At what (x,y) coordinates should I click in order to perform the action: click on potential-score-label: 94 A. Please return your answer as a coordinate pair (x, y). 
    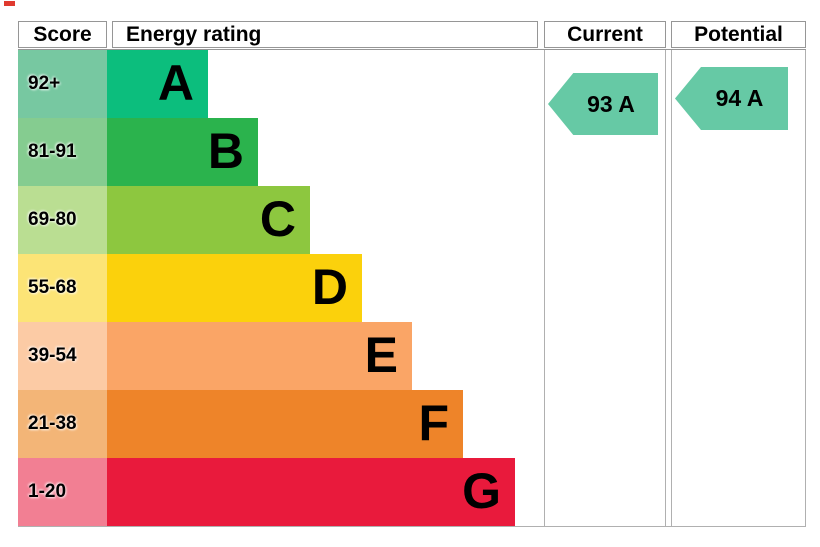
    Looking at the image, I should click on (739, 98).